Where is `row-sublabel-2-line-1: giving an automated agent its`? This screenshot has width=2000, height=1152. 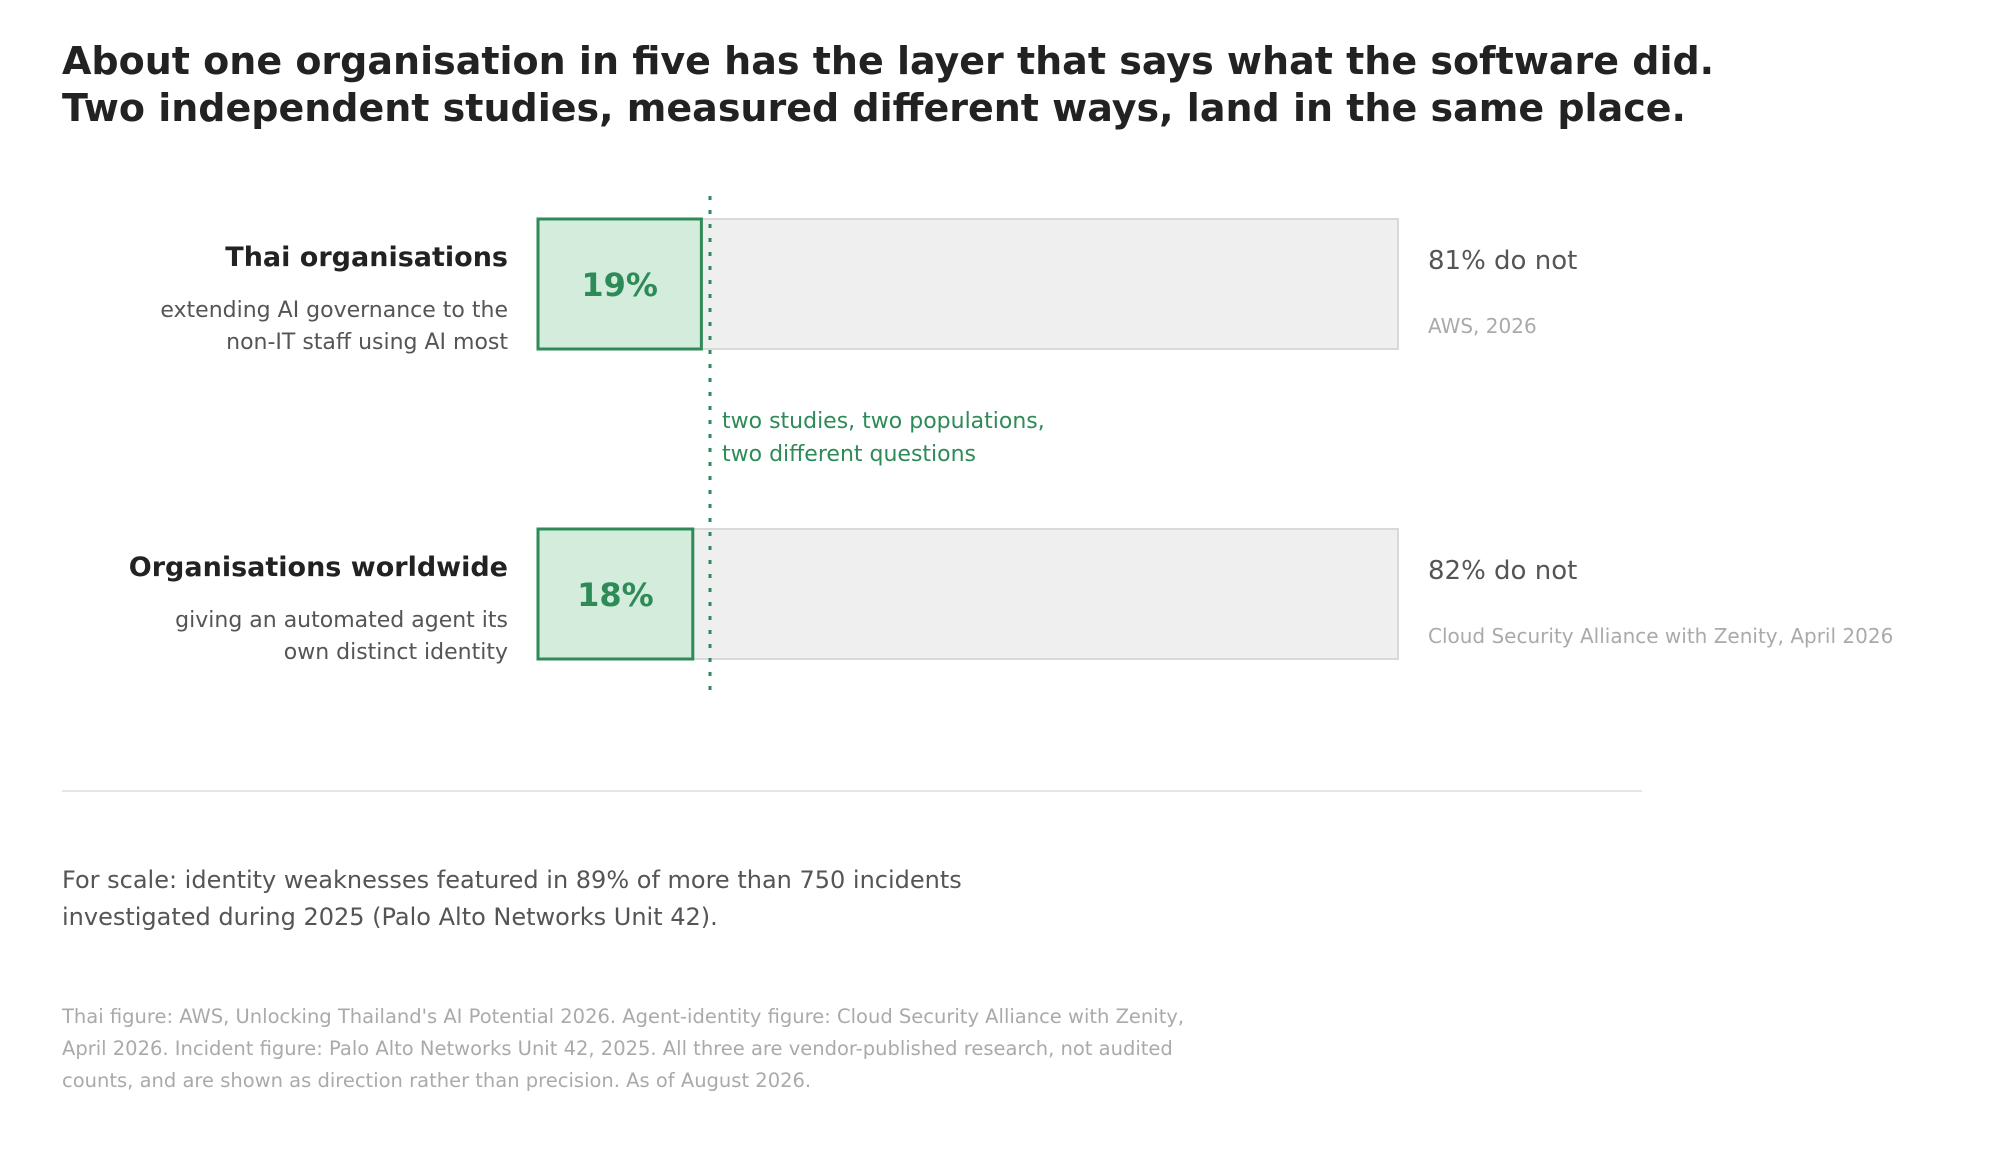 row-sublabel-2-line-1: giving an automated agent its is located at coordinates (341, 620).